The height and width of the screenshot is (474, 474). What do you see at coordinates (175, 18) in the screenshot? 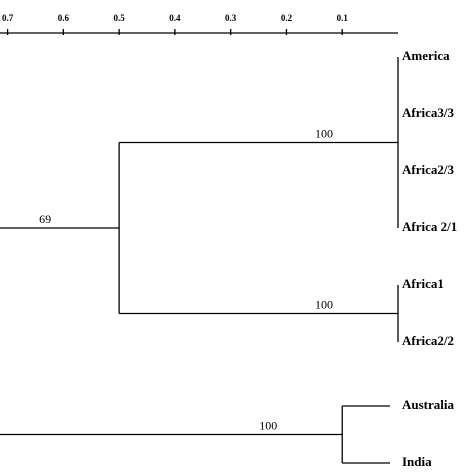
I see `x-tick-label: 0.4` at bounding box center [175, 18].